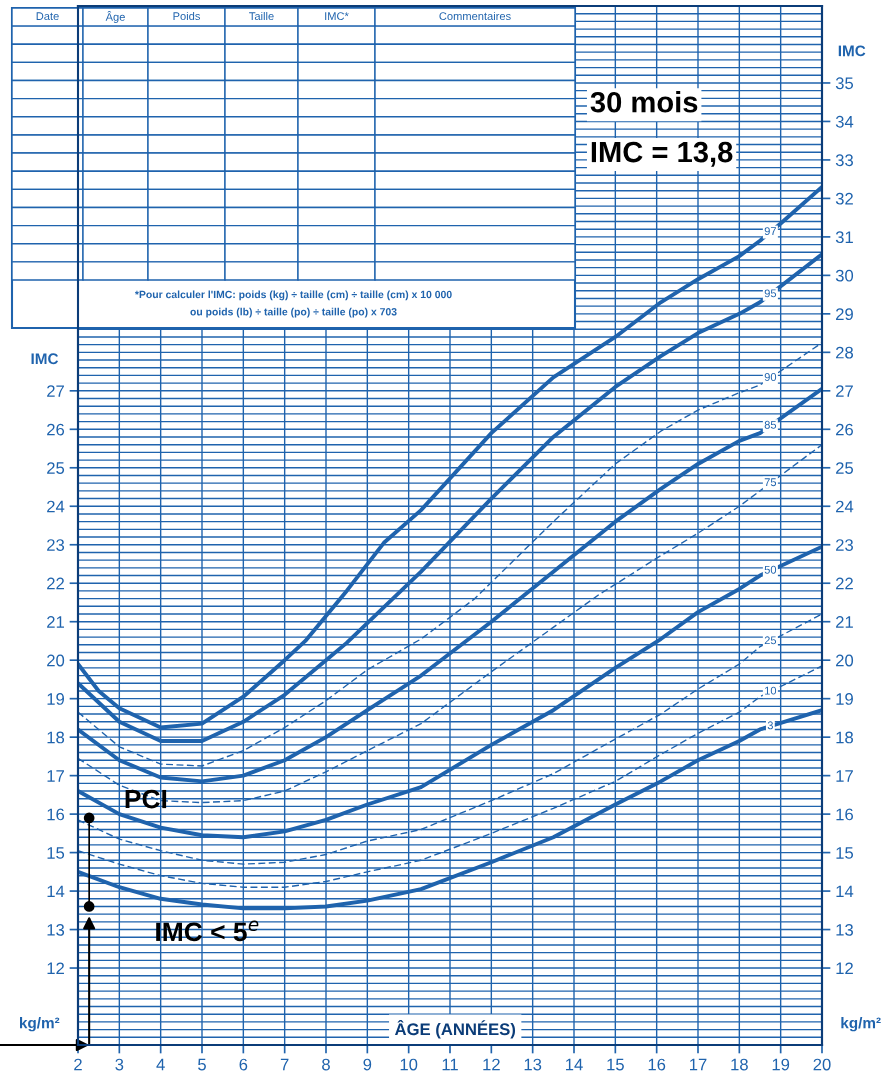  I want to click on y2-tick-label: 12, so click(844, 968).